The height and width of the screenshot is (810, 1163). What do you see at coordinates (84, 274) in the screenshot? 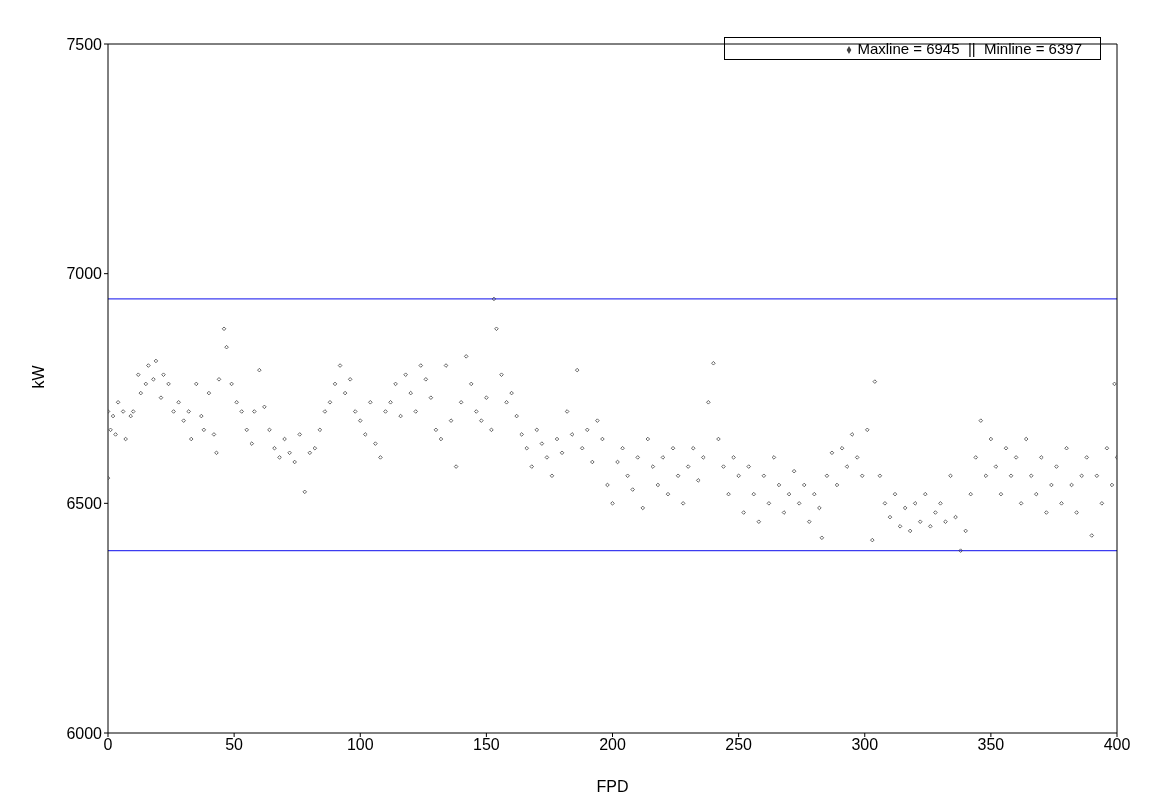
I see `y-tick-label: 7000` at bounding box center [84, 274].